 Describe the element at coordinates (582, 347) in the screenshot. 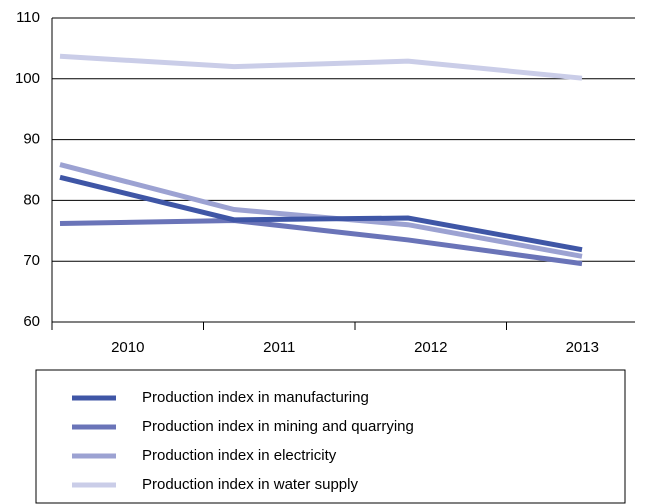

I see `x-tick-label: 2013` at that location.